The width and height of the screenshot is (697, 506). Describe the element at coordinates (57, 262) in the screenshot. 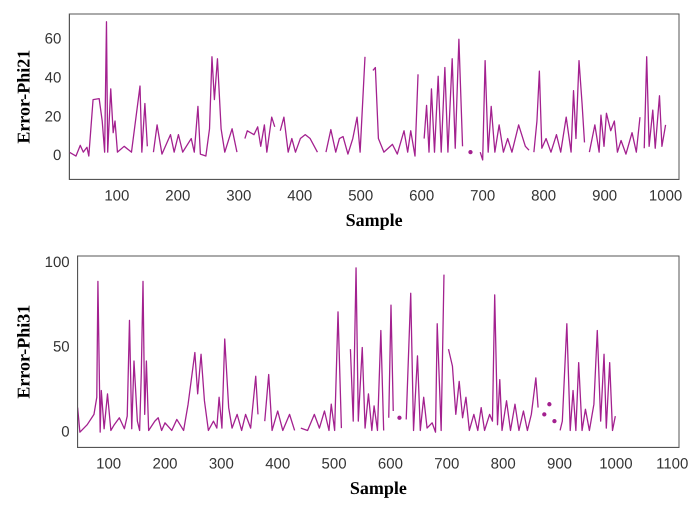

I see `y-tick-label: 100` at that location.